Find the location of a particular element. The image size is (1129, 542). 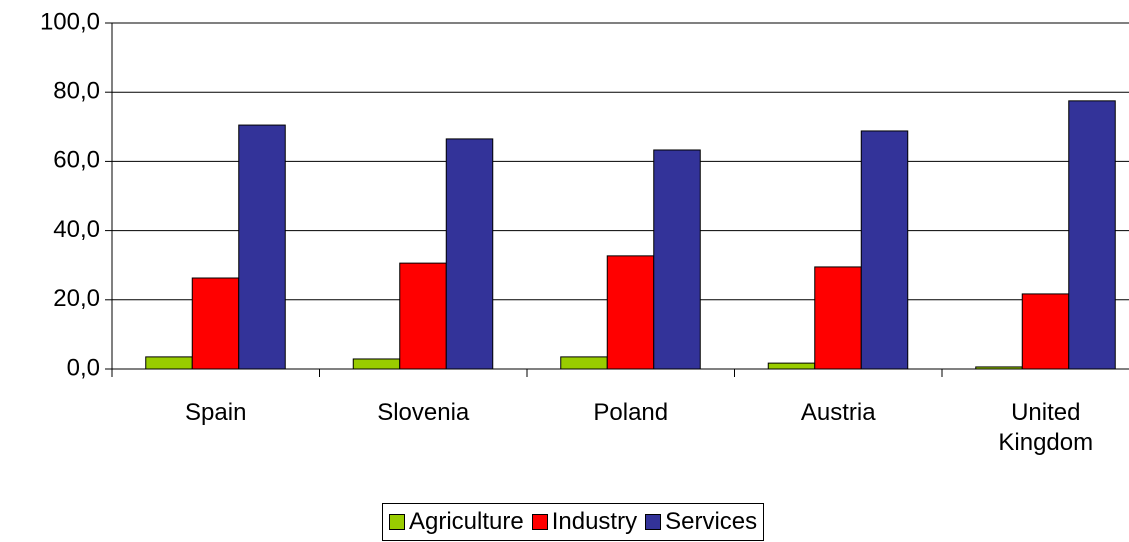

y-tick-label: 40,0 is located at coordinates (76, 229).